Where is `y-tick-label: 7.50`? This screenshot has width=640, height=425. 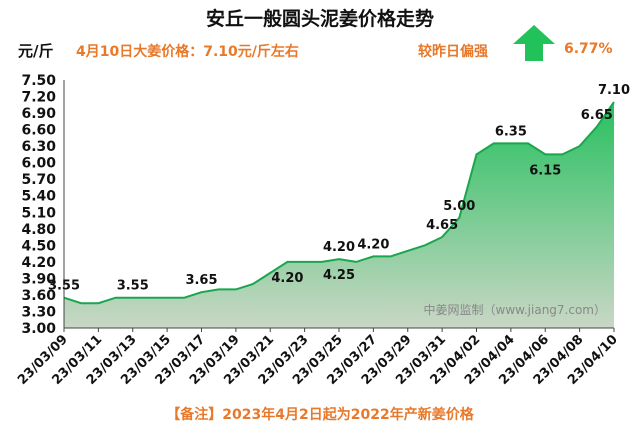
y-tick-label: 7.50 is located at coordinates (38, 81).